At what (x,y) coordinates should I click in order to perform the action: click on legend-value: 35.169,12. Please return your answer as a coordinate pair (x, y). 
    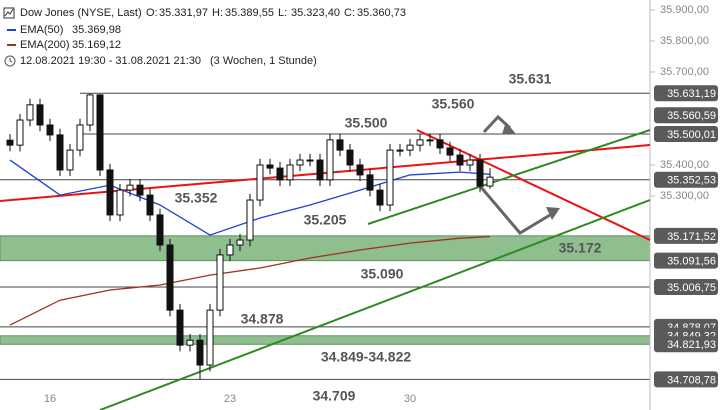
    Looking at the image, I should click on (96, 45).